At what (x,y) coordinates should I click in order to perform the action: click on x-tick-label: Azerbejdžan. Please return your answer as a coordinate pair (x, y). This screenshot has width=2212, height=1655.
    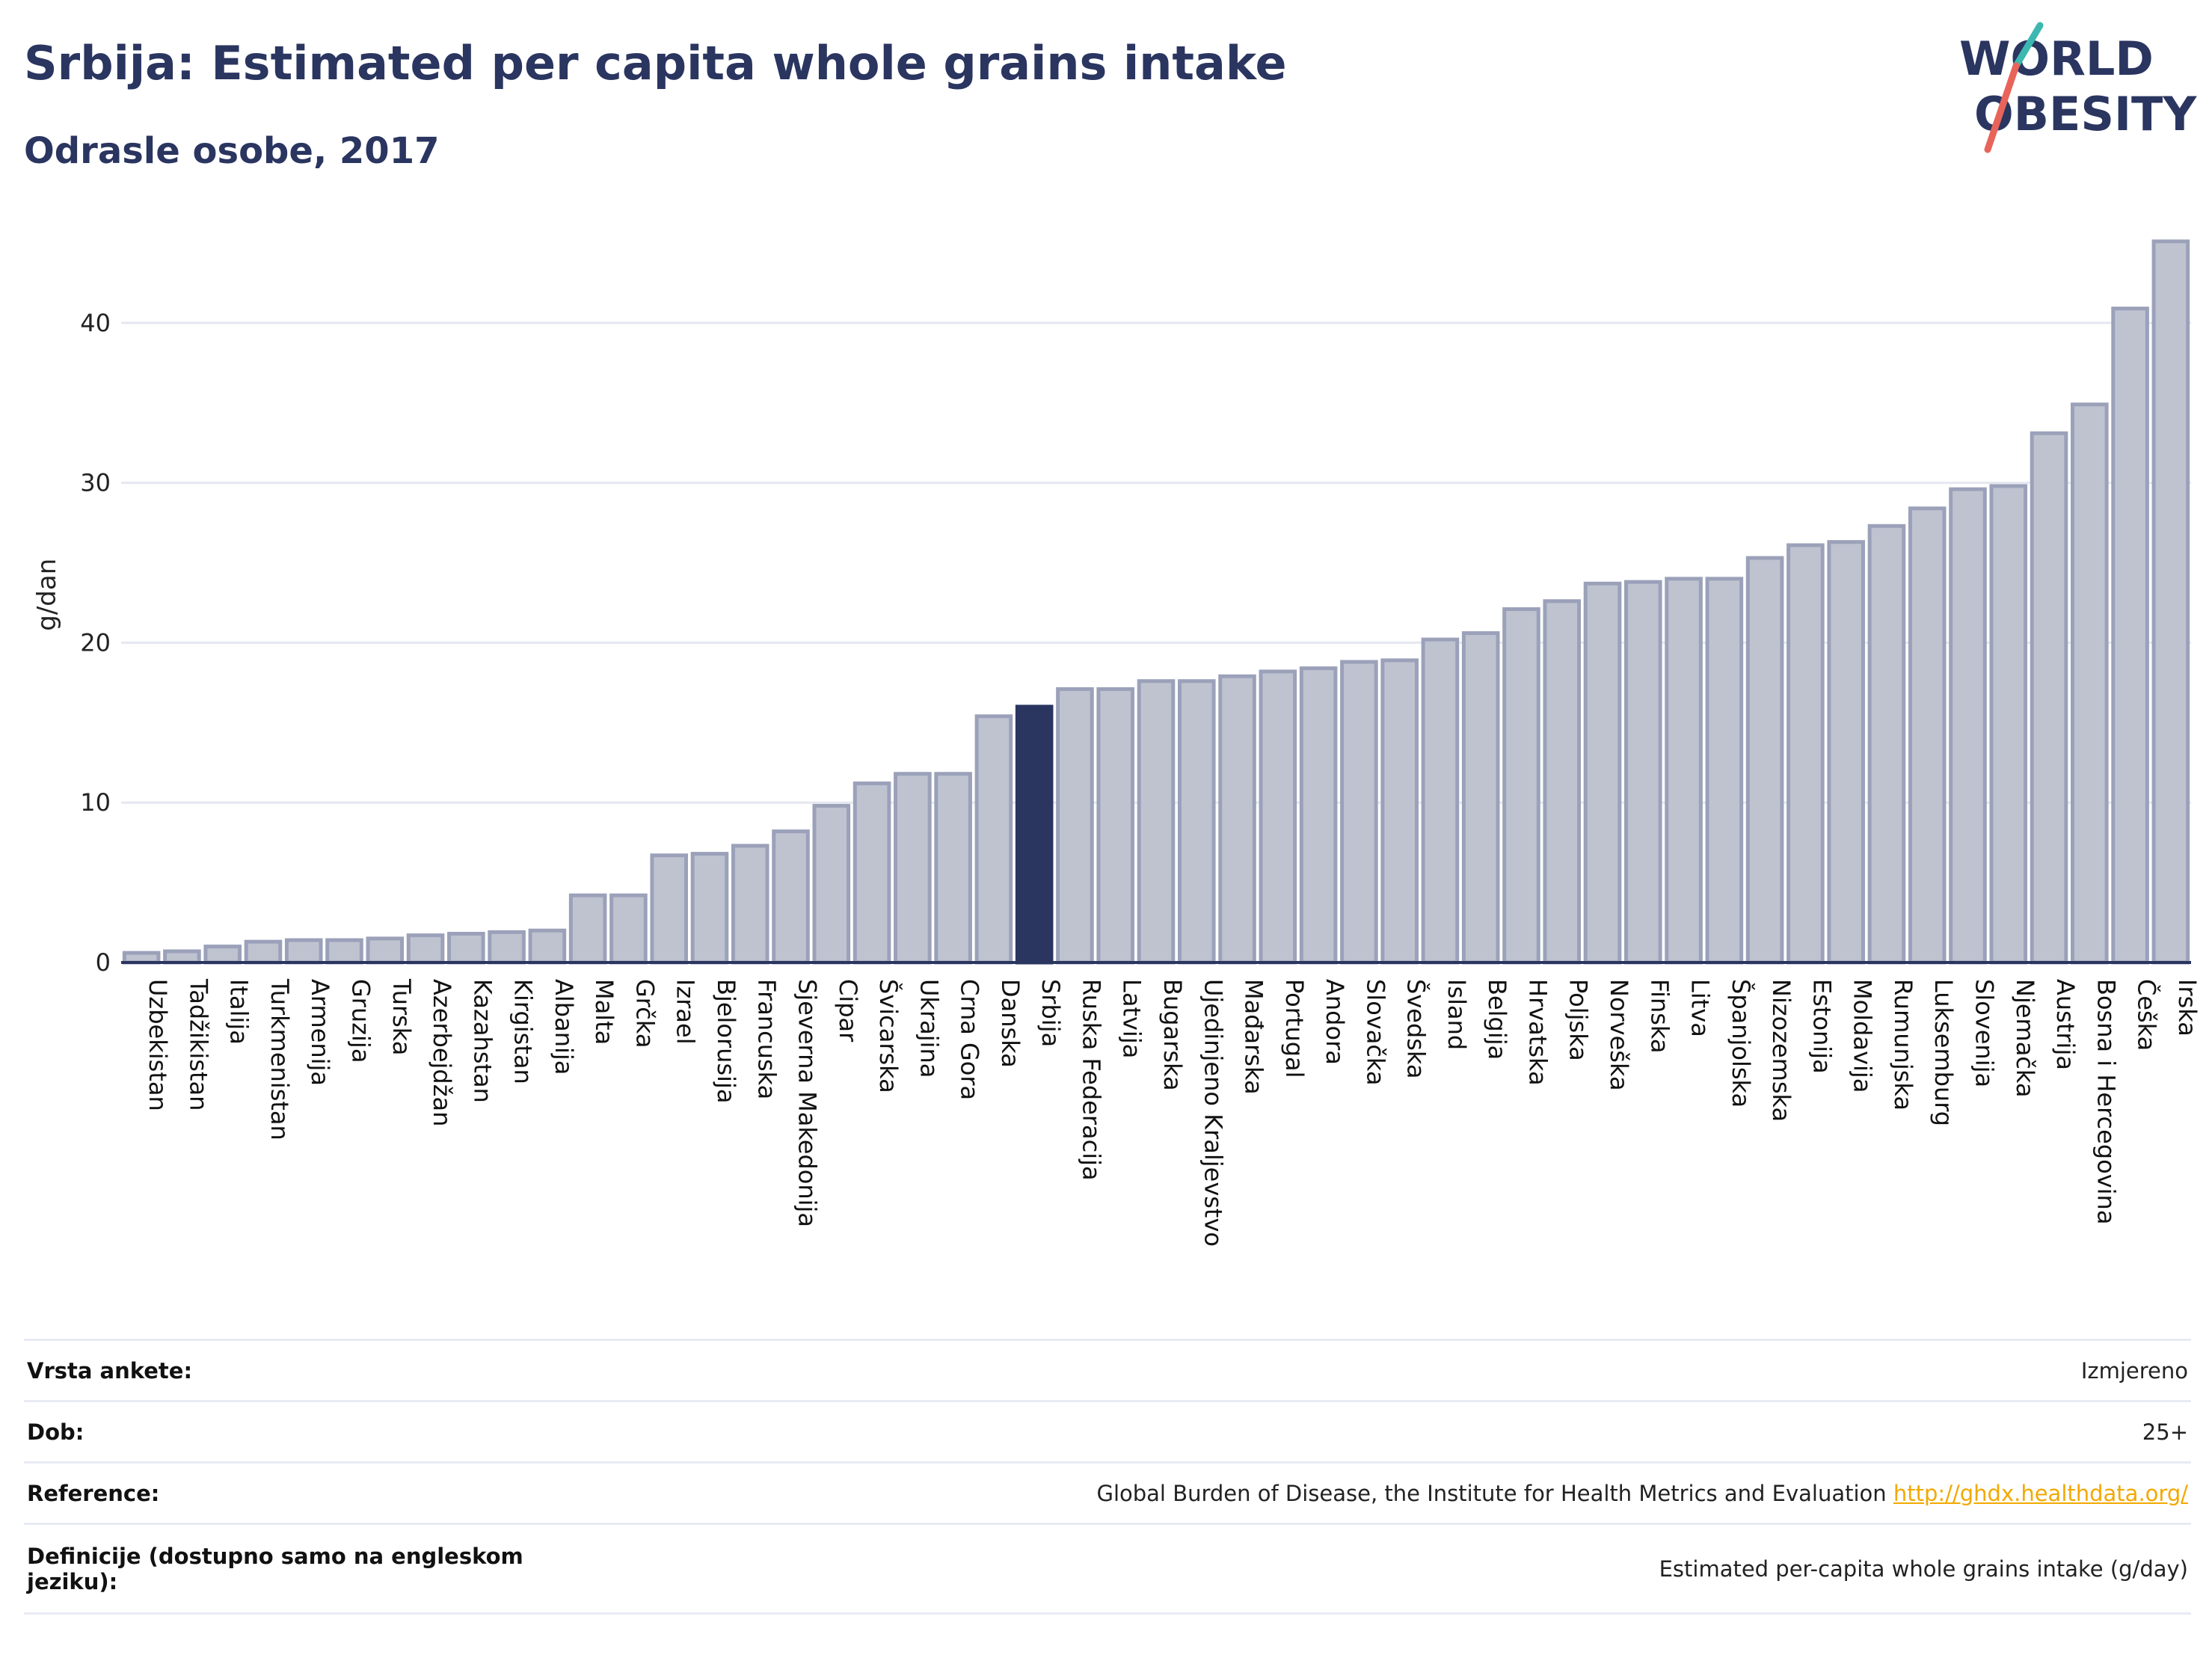
    Looking at the image, I should click on (442, 1052).